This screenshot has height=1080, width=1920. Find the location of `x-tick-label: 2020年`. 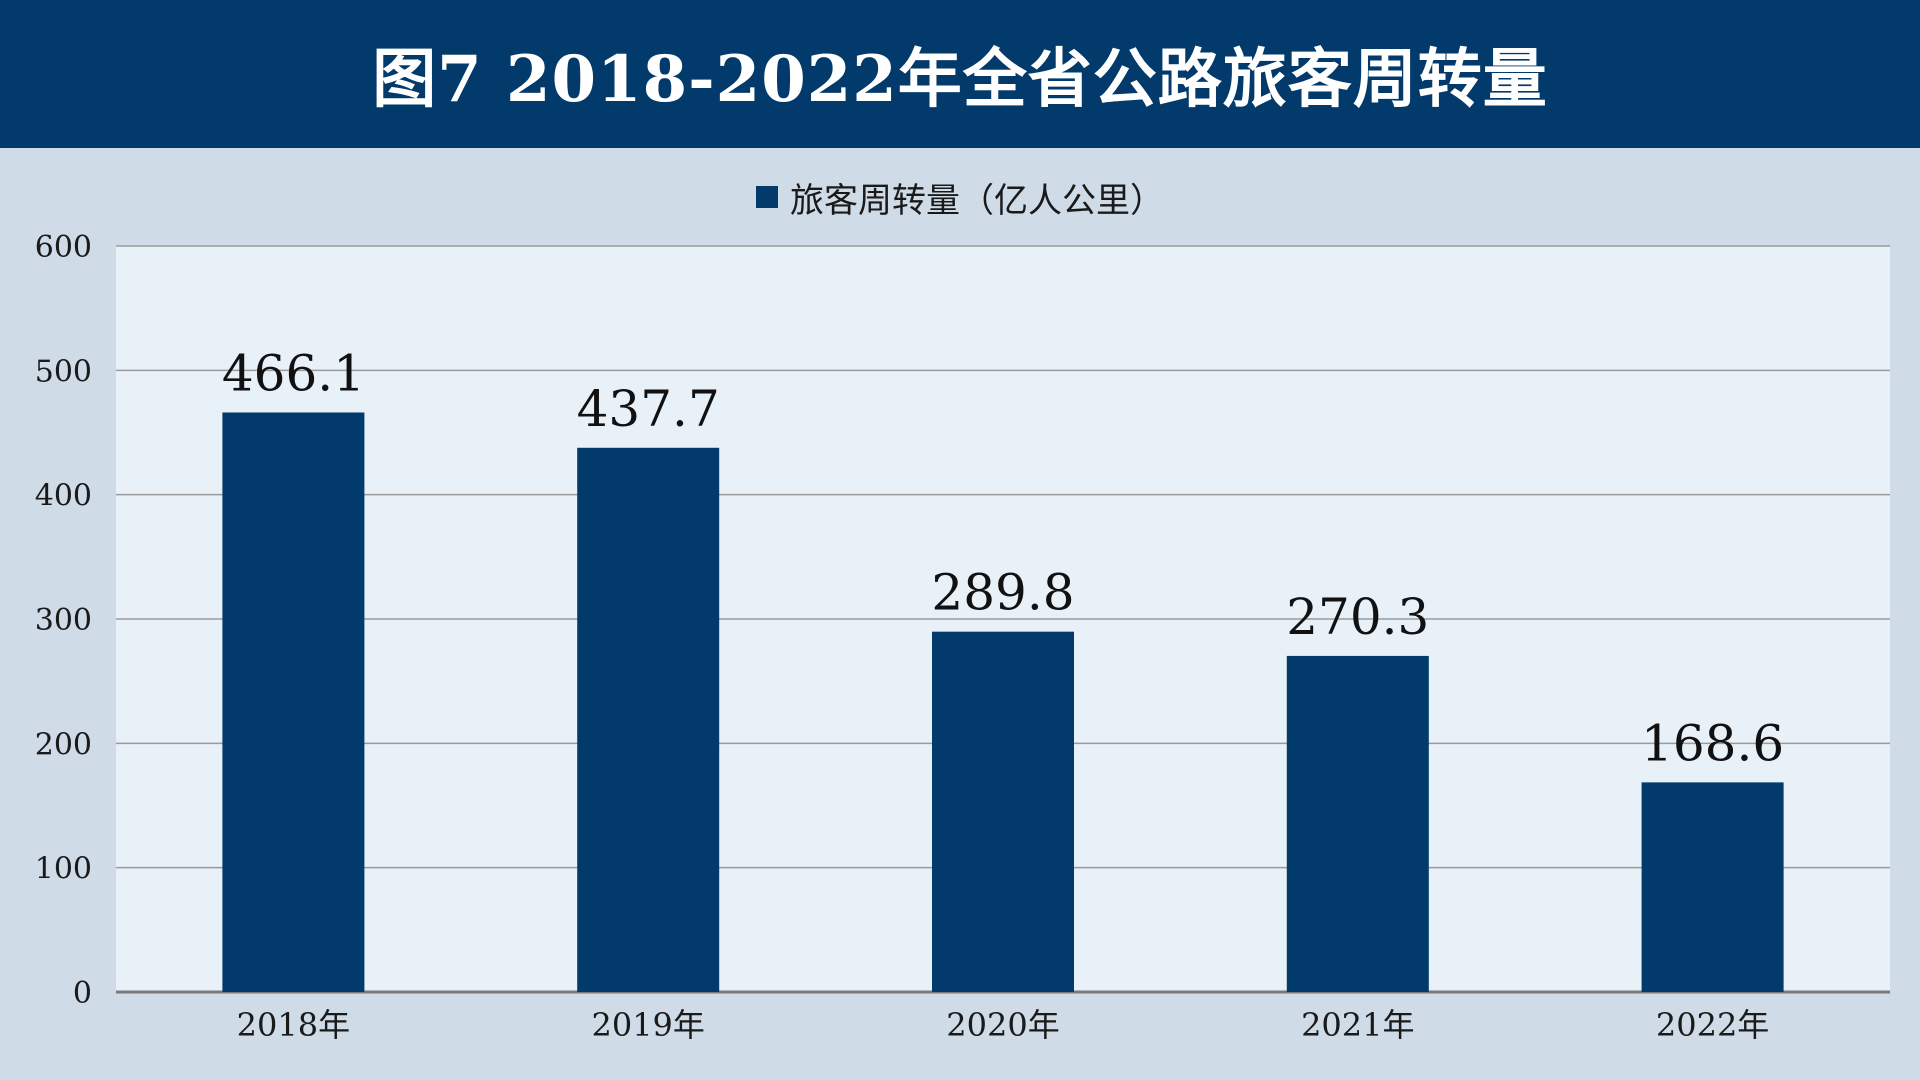

x-tick-label: 2020年 is located at coordinates (1002, 1025).